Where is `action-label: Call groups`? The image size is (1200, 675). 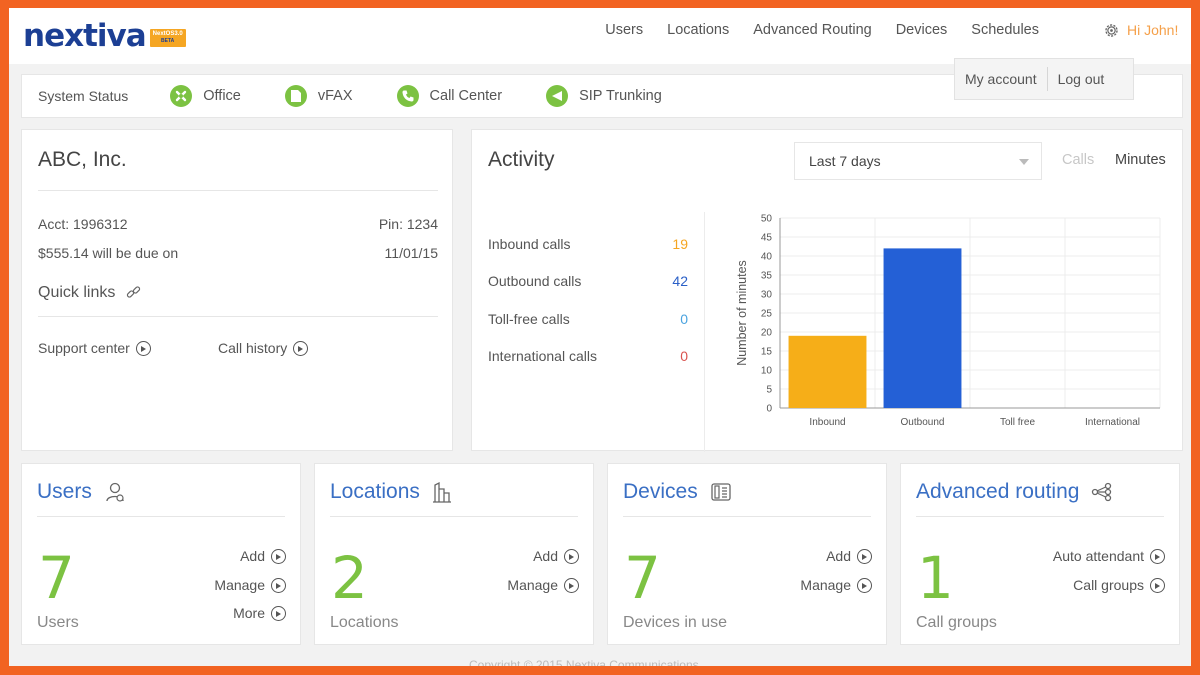
action-label: Call groups is located at coordinates (1108, 585).